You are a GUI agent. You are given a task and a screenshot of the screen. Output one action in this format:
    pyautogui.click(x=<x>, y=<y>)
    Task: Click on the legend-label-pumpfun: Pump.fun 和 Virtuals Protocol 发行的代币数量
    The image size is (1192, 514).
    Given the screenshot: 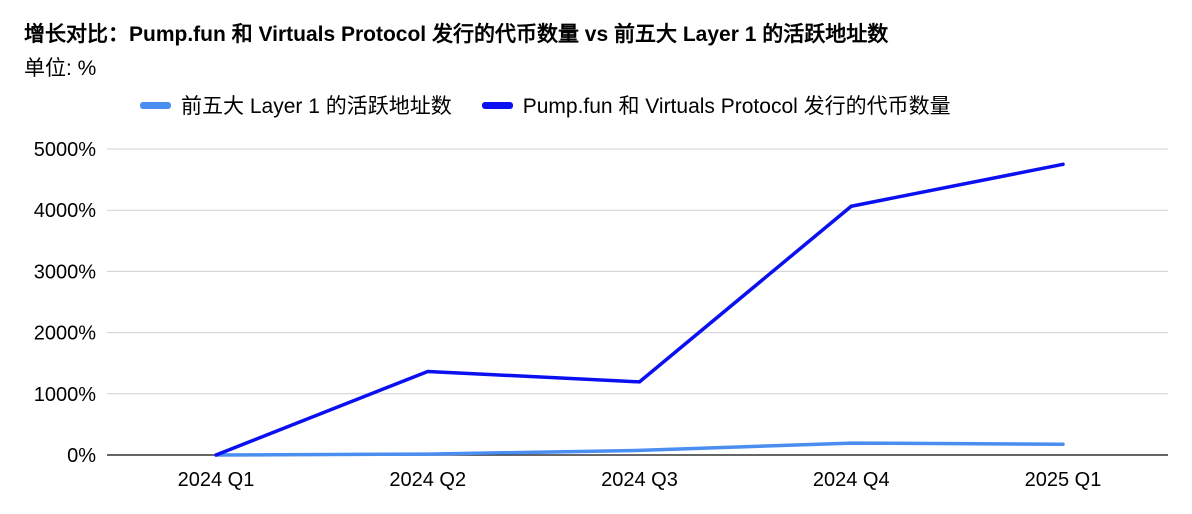 What is the action you would take?
    pyautogui.click(x=736, y=106)
    